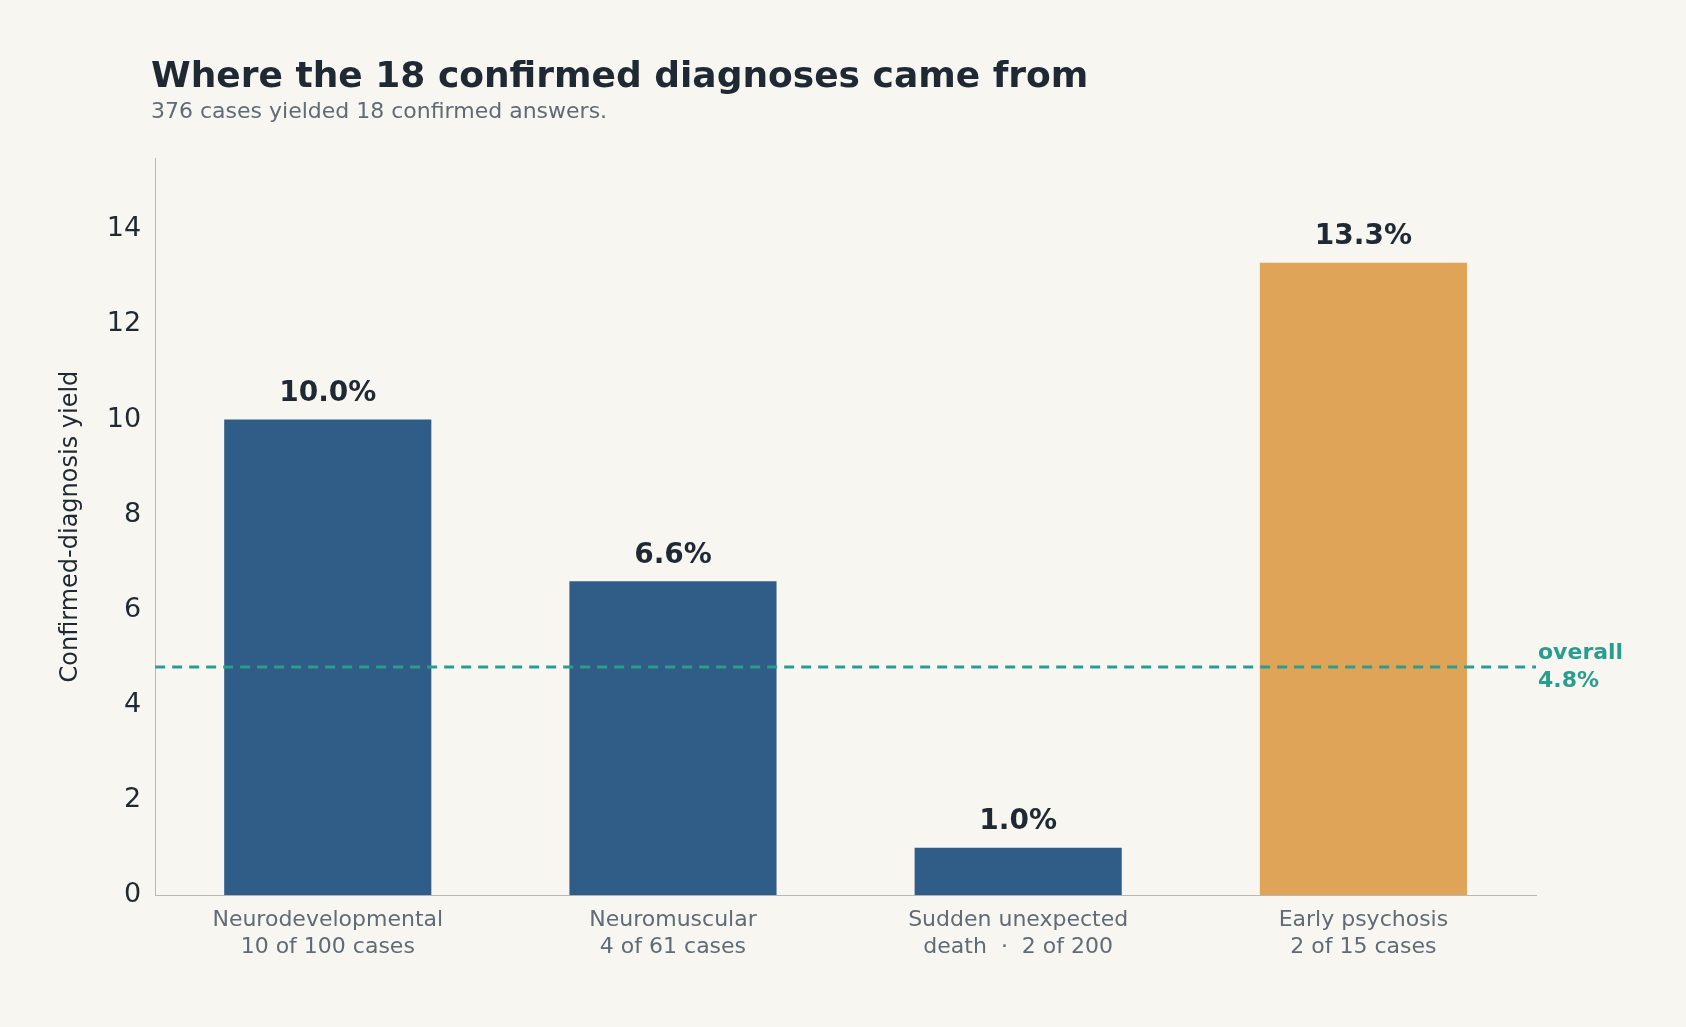 This screenshot has width=1686, height=1027. Describe the element at coordinates (673, 932) in the screenshot. I see `x-tick-label: Neuromuscular 4 of 61 cases` at that location.